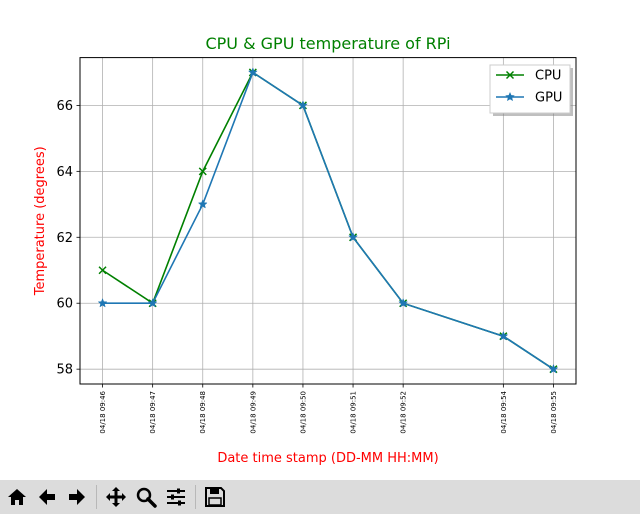 The height and width of the screenshot is (514, 640). Describe the element at coordinates (153, 412) in the screenshot. I see `x-tick-label: 04/18 09:47` at that location.